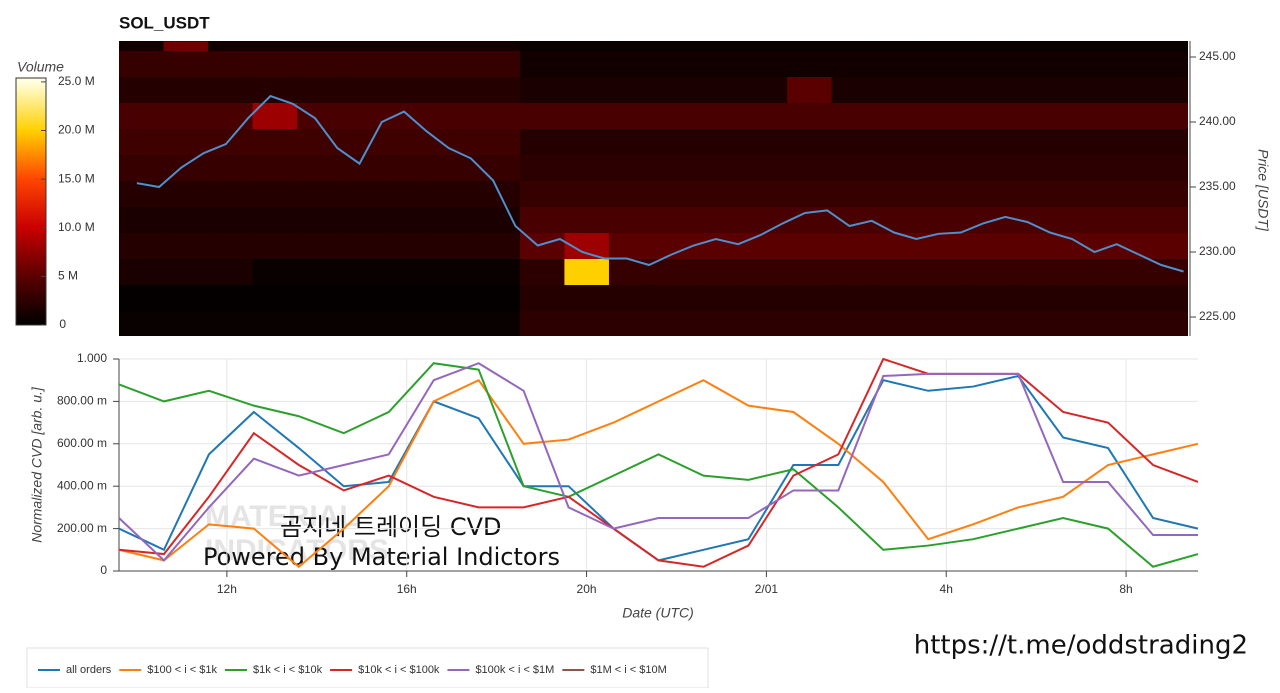 Image resolution: width=1280 pixels, height=693 pixels. I want to click on y-tick-label: 1.000, so click(92, 358).